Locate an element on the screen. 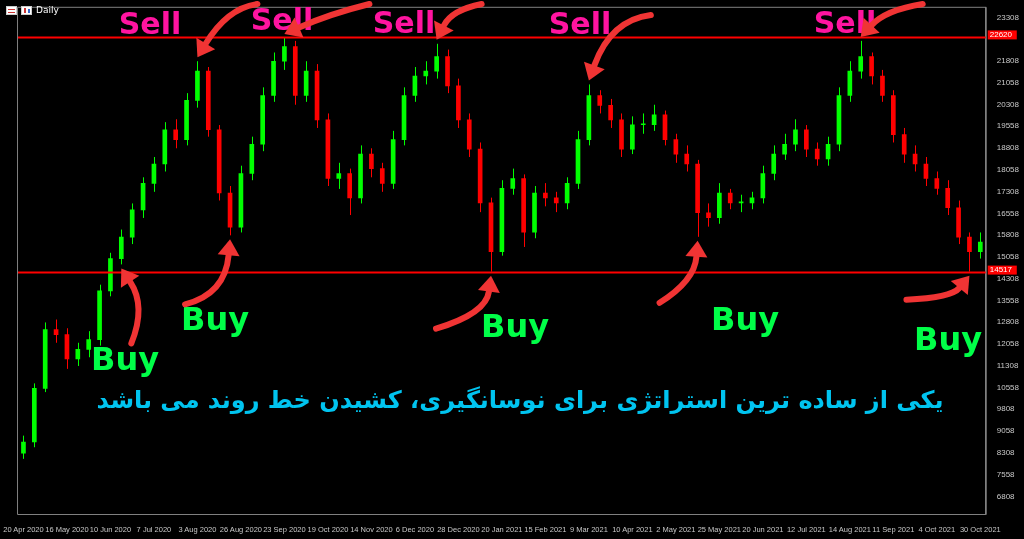 The height and width of the screenshot is (539, 1024). y-tick-label: 23308 is located at coordinates (1008, 17).